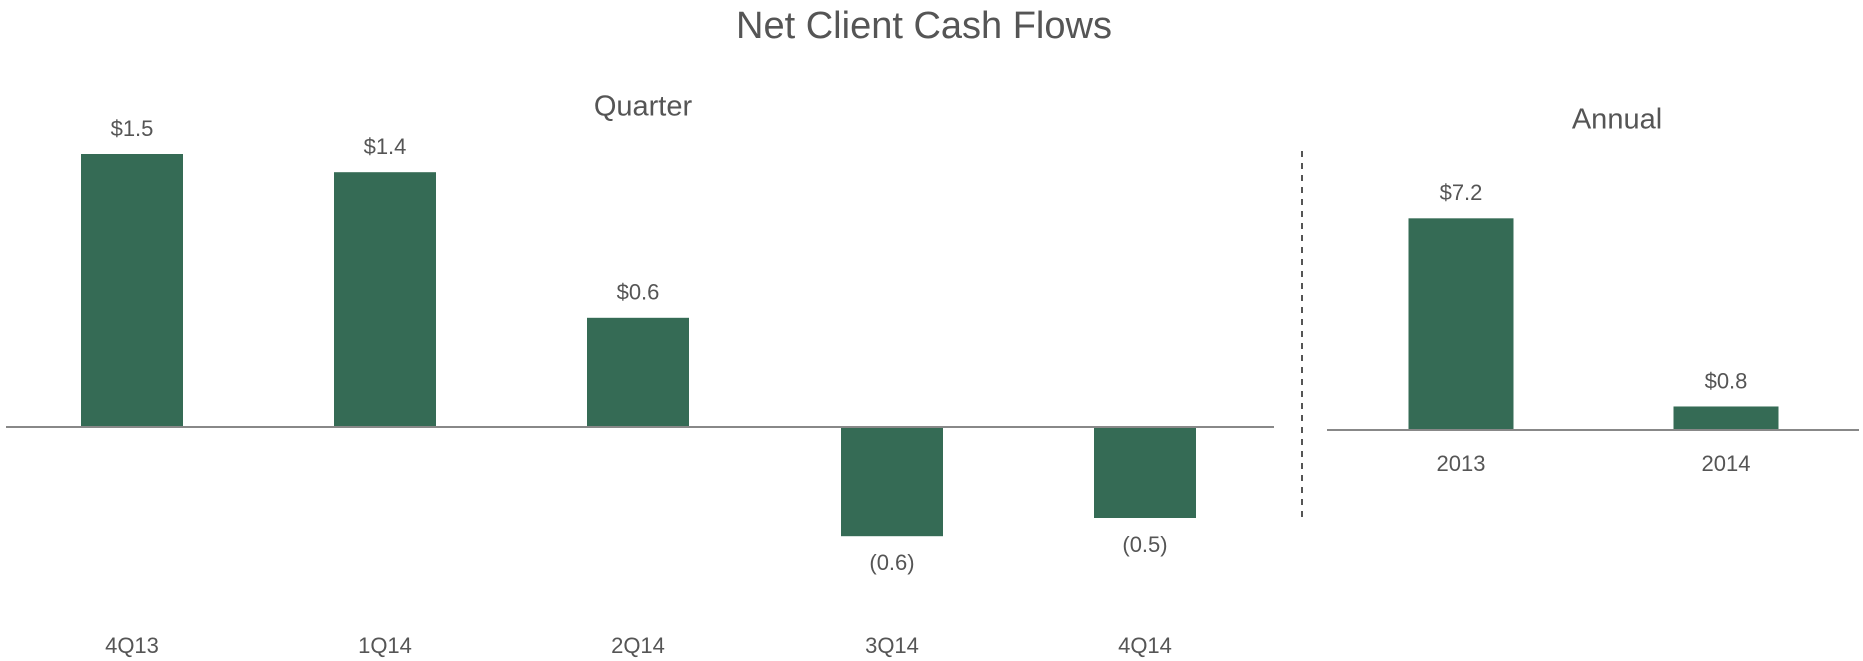 This screenshot has height=661, width=1863. I want to click on value-label: $1.4, so click(385, 146).